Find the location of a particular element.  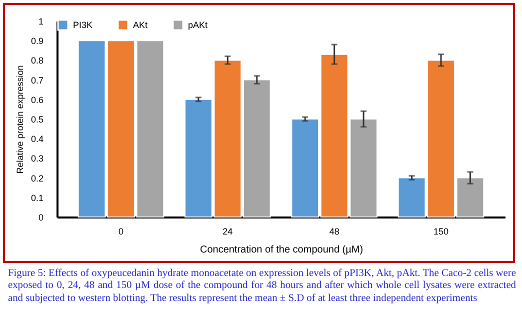

y-tick-label: 0.9 is located at coordinates (37, 41).